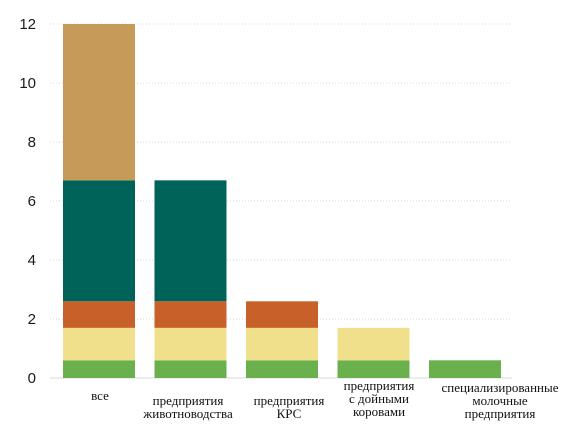  What do you see at coordinates (32, 319) in the screenshot?
I see `y-tick-label: 2` at bounding box center [32, 319].